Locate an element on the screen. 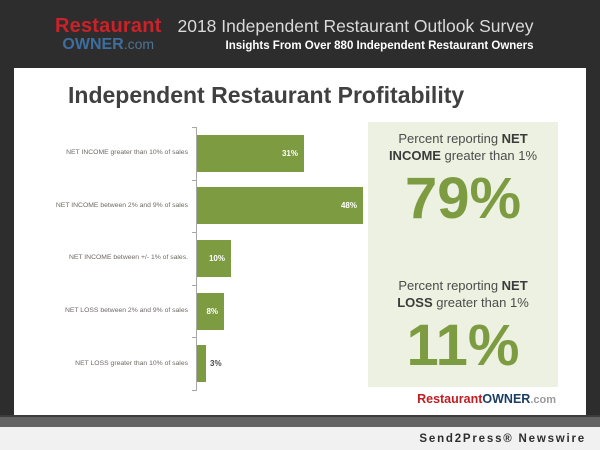 The width and height of the screenshot is (600, 450). bar is located at coordinates (201, 364).